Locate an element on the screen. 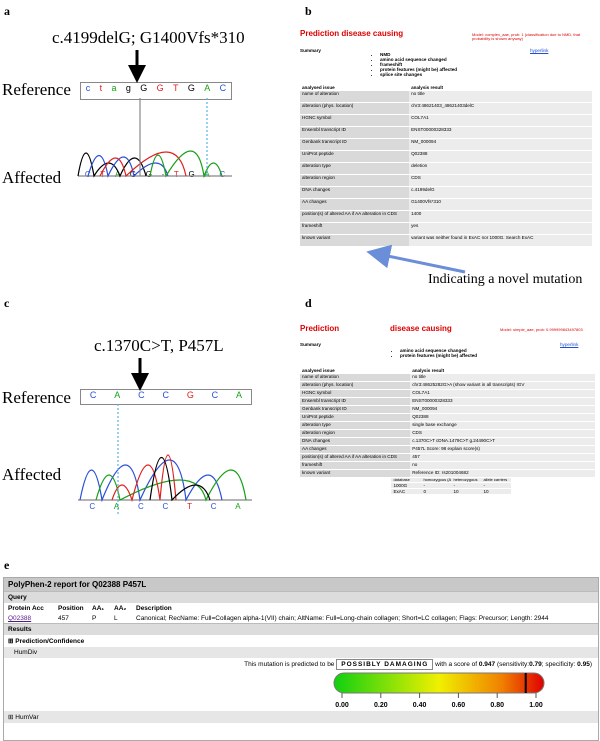 This screenshot has height=741, width=600. panel-label: c is located at coordinates (7, 303).